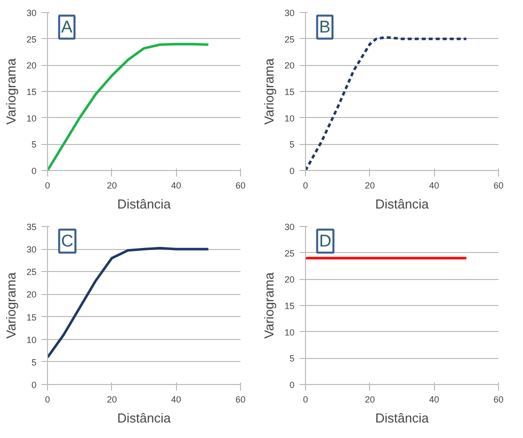 This screenshot has width=523, height=438. Describe the element at coordinates (67, 241) in the screenshot. I see `chart-title: C` at that location.